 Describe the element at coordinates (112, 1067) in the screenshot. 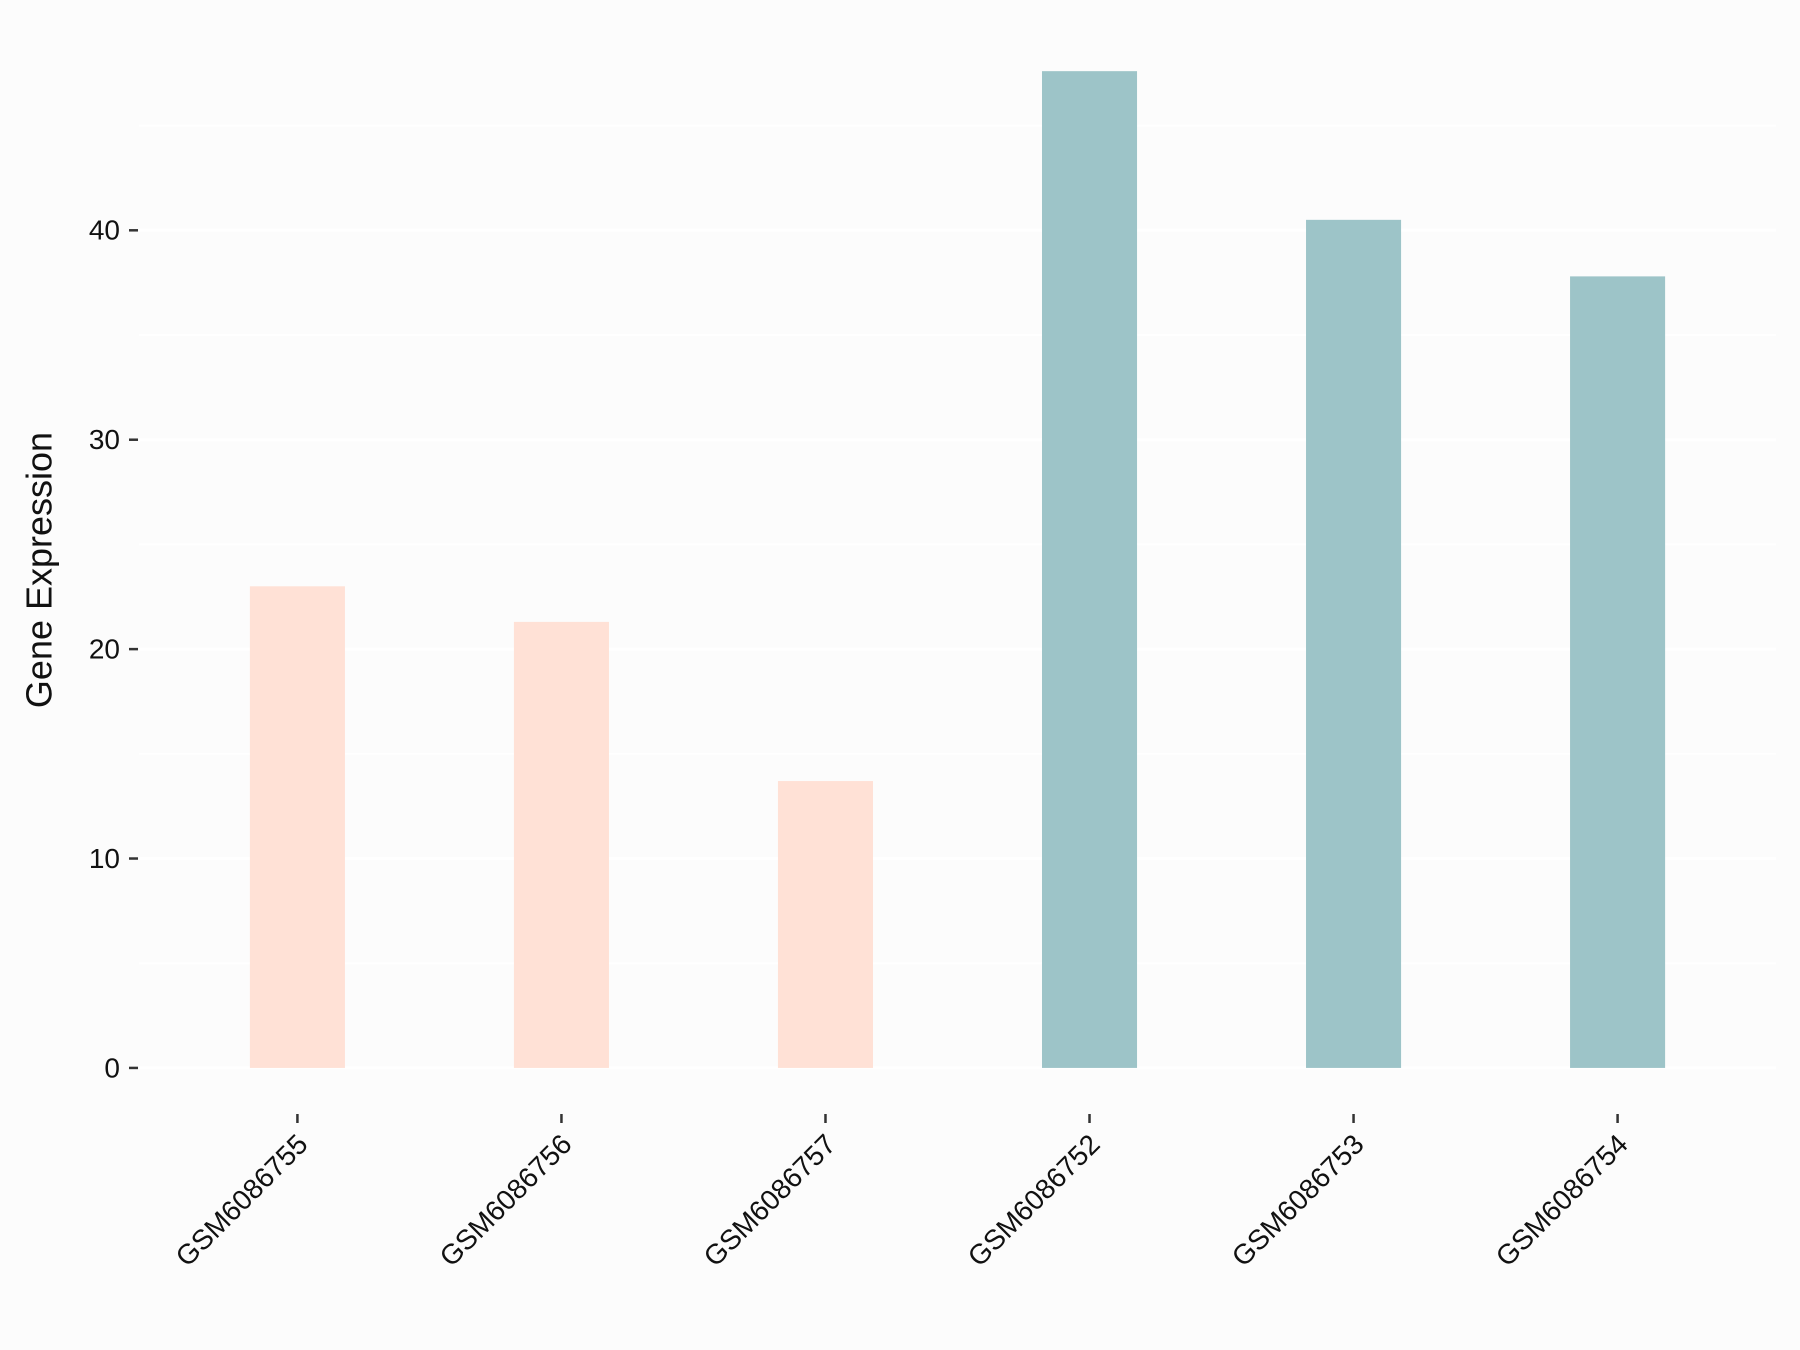

I see `y-tick-label: 0` at that location.